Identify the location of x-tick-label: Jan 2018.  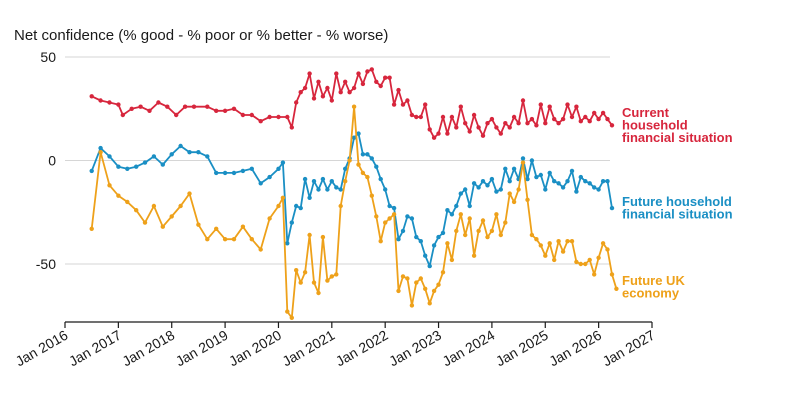
(148, 348).